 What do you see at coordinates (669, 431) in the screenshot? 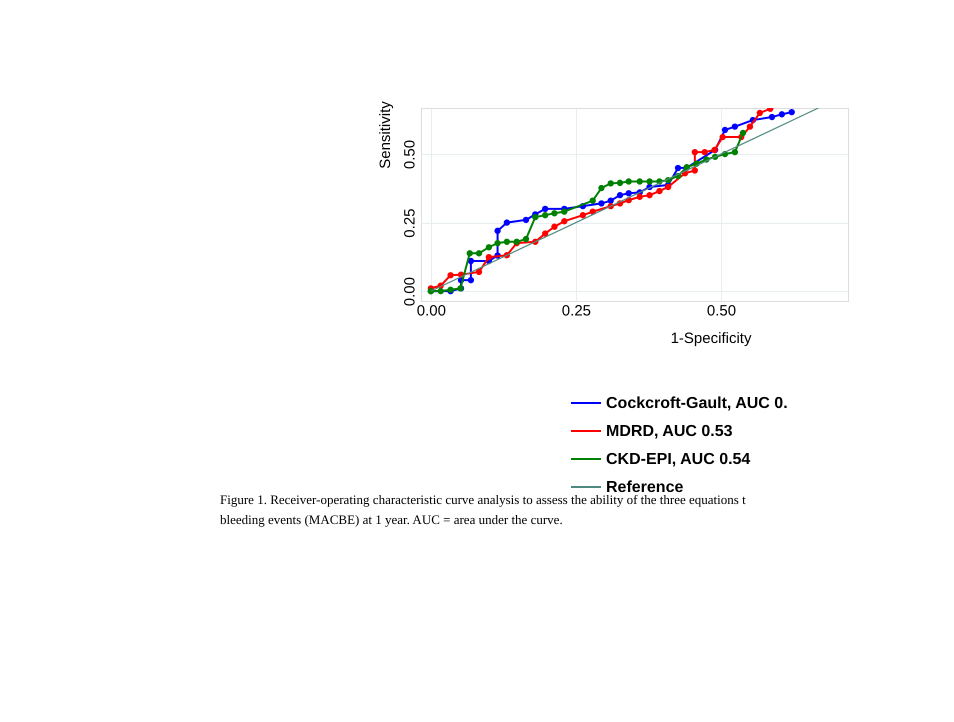
I see `legend-label: MDRD, AUC 0.53` at bounding box center [669, 431].